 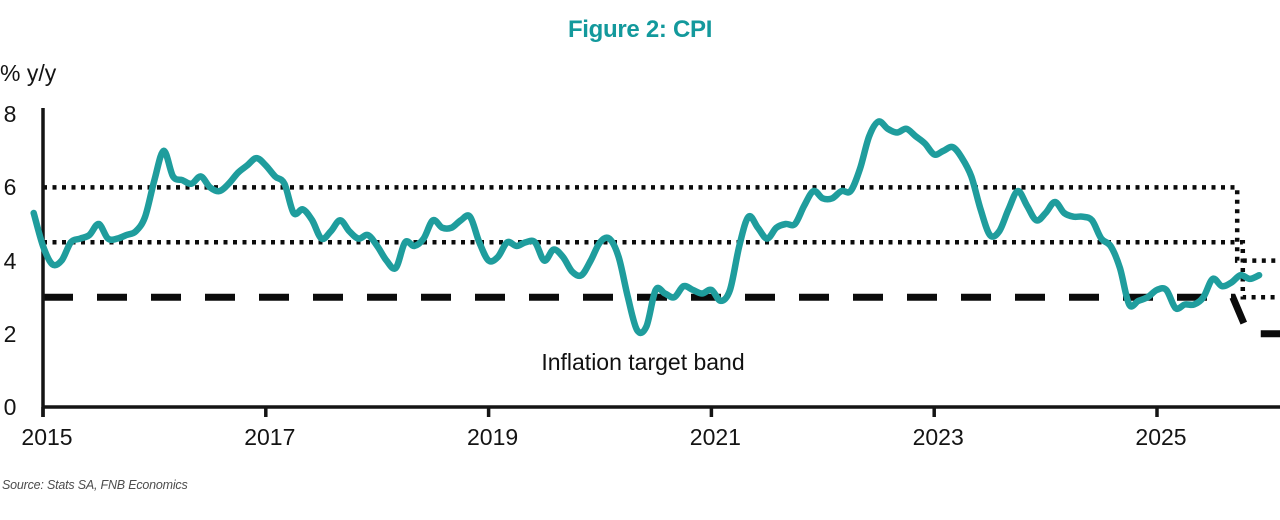 I want to click on y-tick-label-4: 4, so click(x=10, y=260).